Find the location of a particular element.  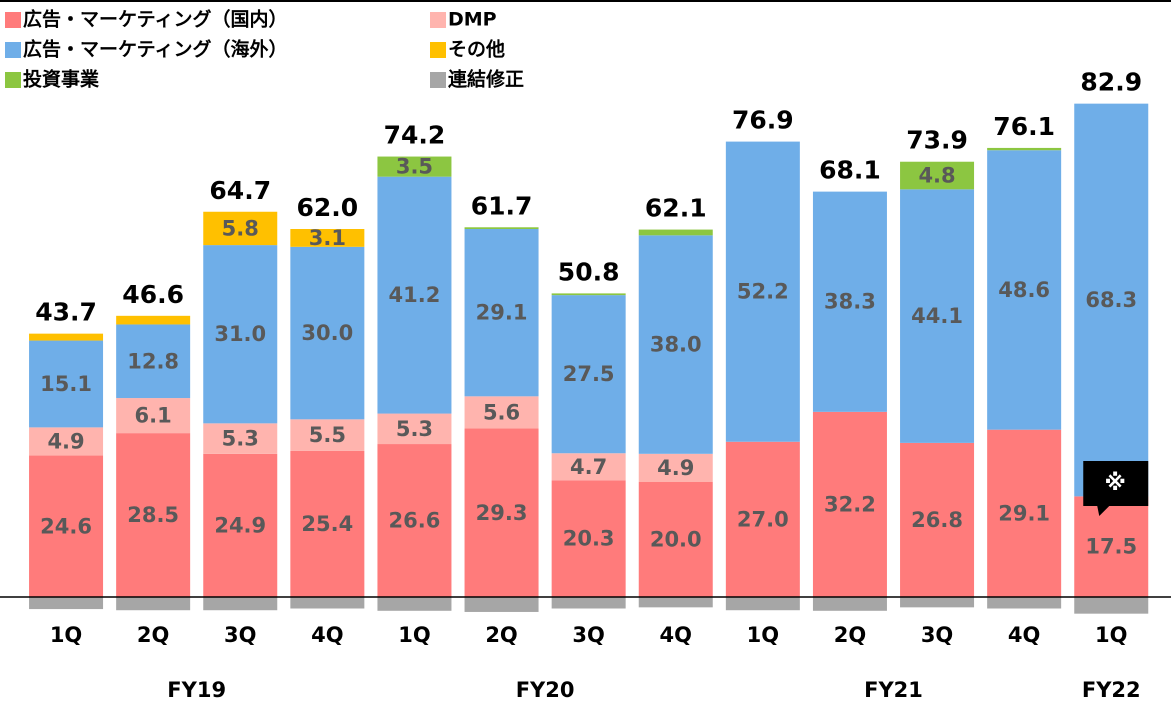

total-label: 50.8 is located at coordinates (589, 271).